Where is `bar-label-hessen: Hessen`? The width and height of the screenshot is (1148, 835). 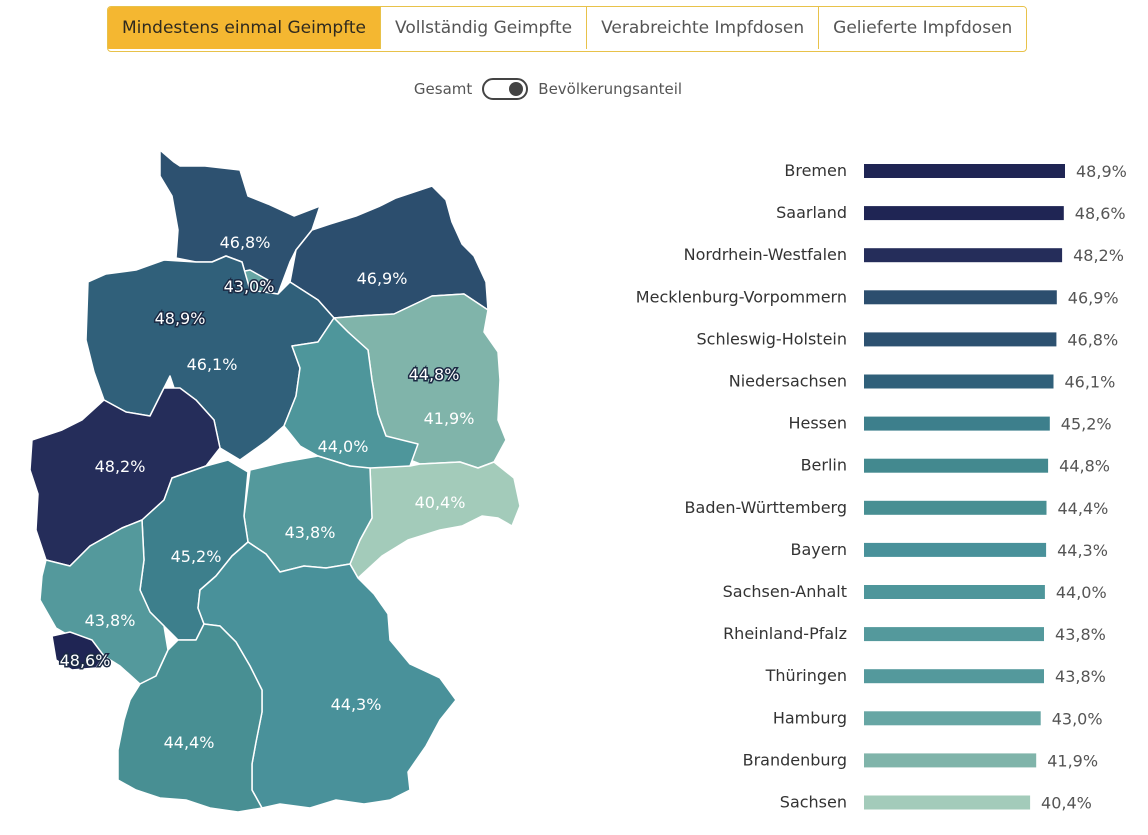 bar-label-hessen: Hessen is located at coordinates (817, 423).